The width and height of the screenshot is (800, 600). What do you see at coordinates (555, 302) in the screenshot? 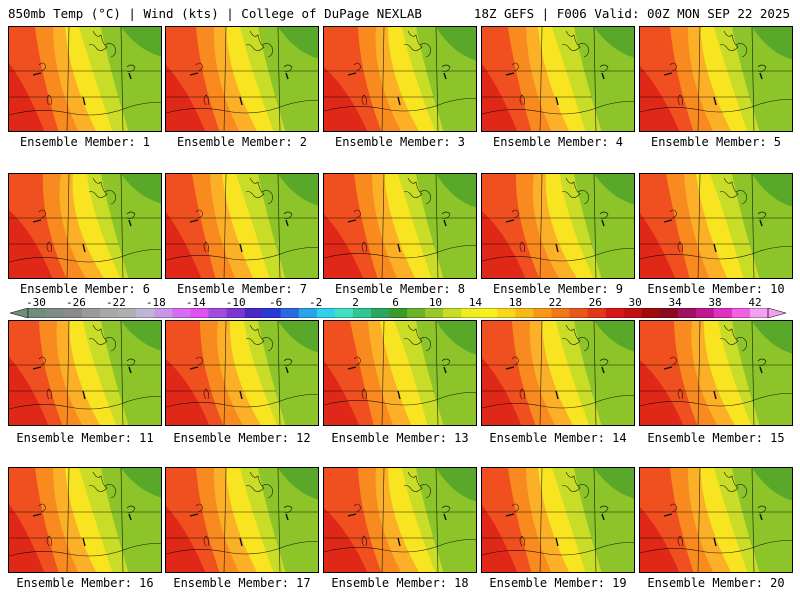
I see `colorbar-tick-label: 22` at bounding box center [555, 302].